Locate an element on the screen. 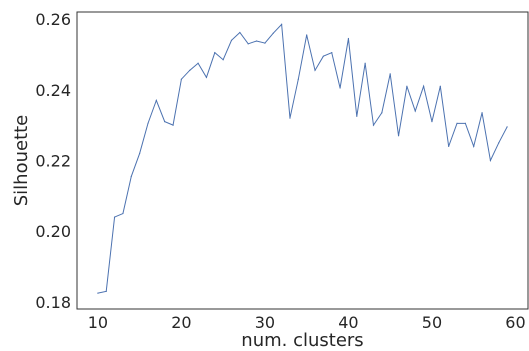 This screenshot has height=351, width=529. y-tick-label: 0.22 is located at coordinates (53, 161).